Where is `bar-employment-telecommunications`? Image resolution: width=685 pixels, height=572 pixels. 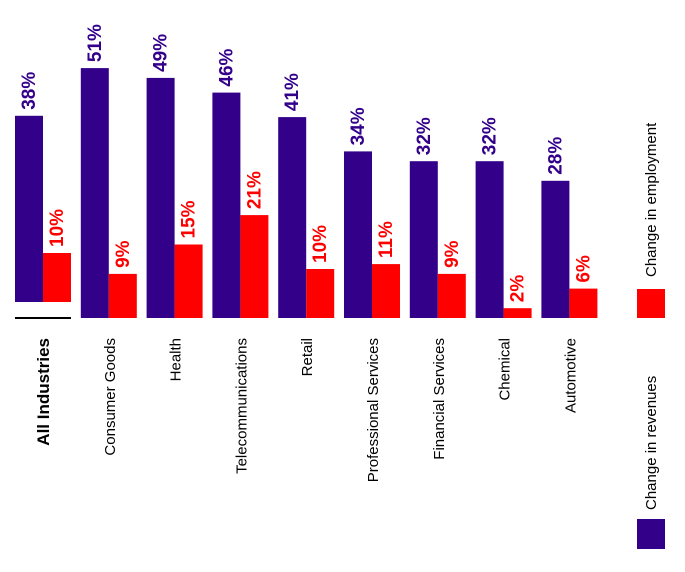
bar-employment-telecommunications is located at coordinates (254, 266).